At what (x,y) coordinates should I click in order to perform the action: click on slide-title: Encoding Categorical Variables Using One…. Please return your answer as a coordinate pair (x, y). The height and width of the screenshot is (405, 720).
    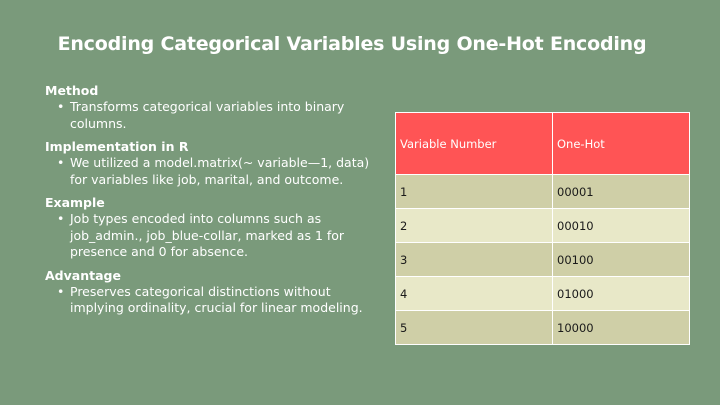
    Looking at the image, I should click on (352, 44).